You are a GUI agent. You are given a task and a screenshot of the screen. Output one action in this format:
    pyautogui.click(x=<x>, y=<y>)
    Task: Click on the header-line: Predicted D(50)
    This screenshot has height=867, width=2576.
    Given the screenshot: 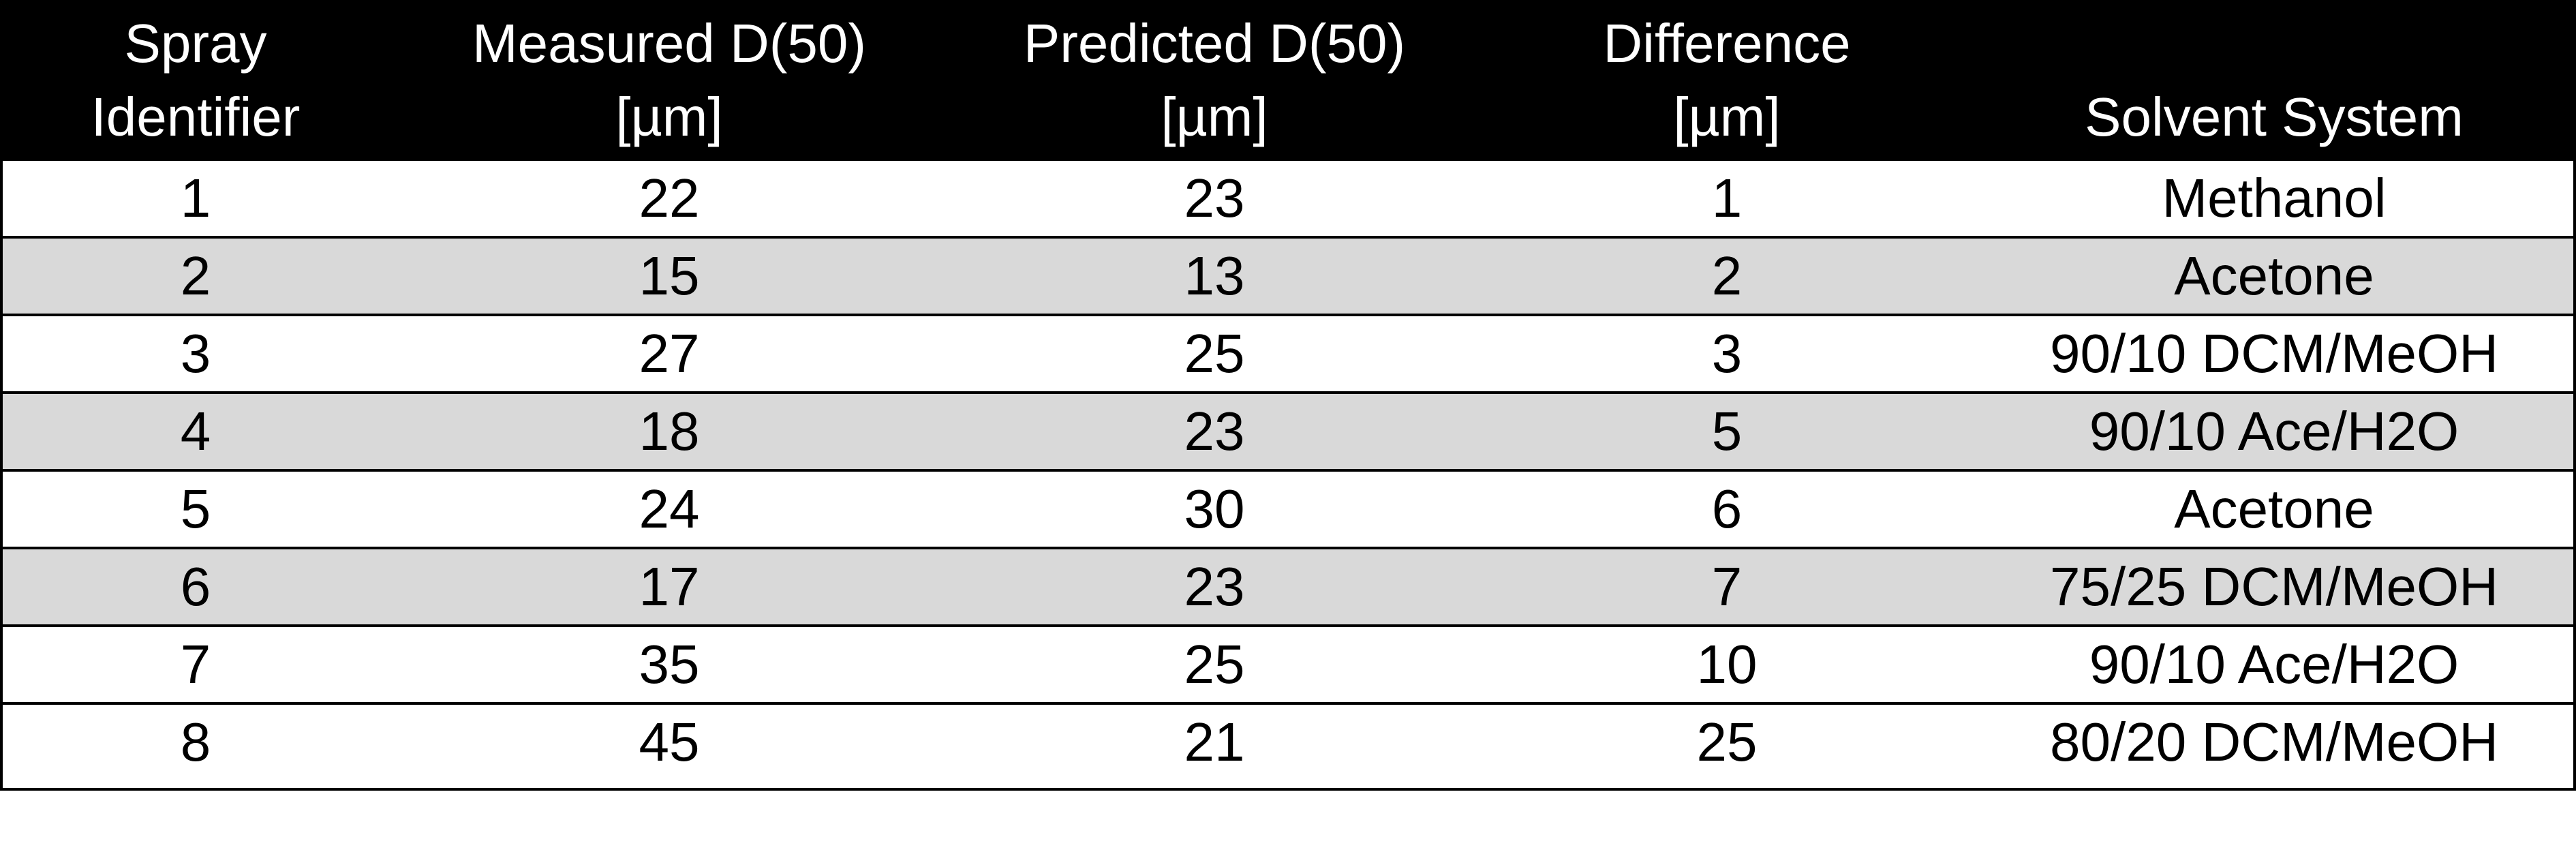 What is the action you would take?
    pyautogui.click(x=1214, y=43)
    